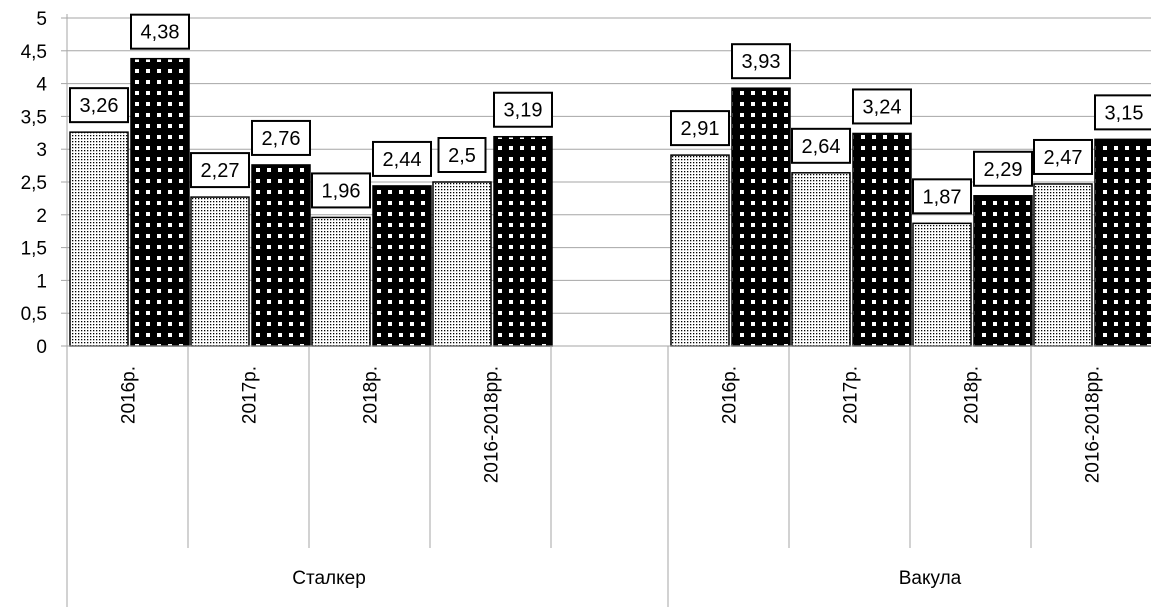  I want to click on data-label: 2,5, so click(462, 156).